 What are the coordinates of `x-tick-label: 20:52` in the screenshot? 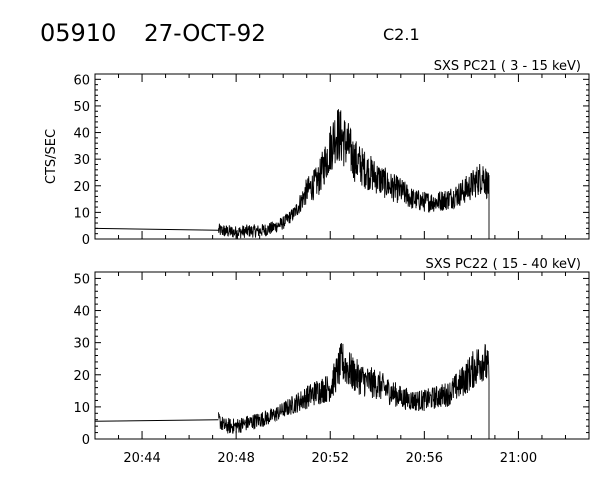 It's located at (330, 458).